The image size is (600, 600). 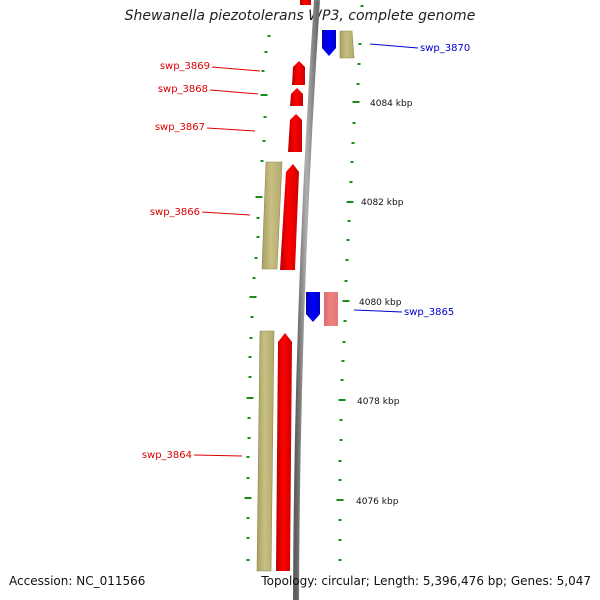 What do you see at coordinates (445, 48) in the screenshot?
I see `gene-label-swp_3870: swp_3870` at bounding box center [445, 48].